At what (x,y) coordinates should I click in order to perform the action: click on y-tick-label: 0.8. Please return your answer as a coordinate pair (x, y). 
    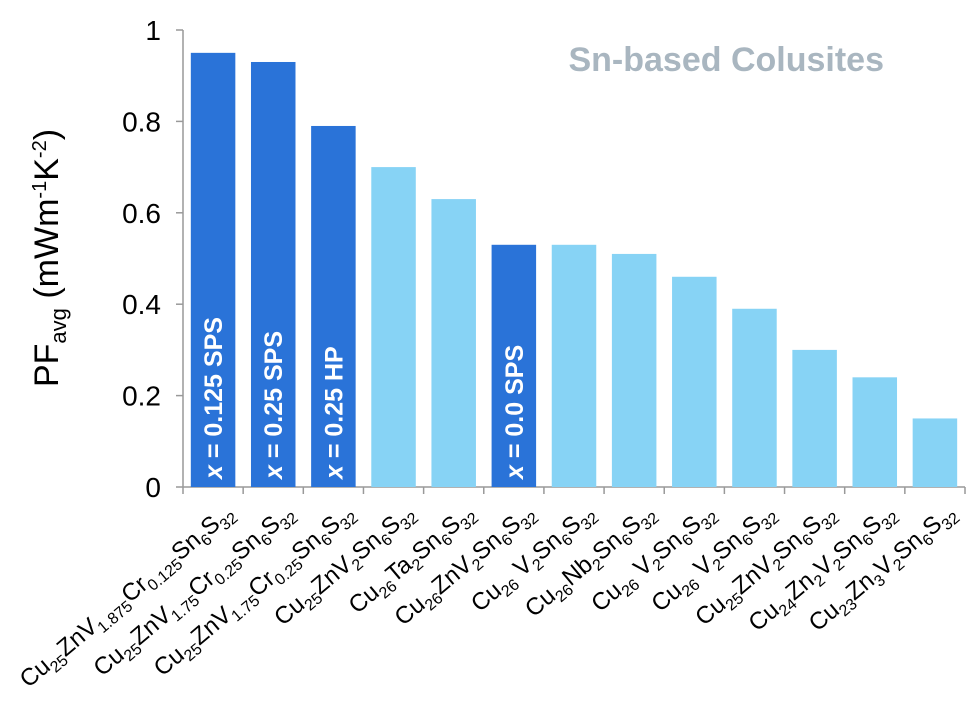
    Looking at the image, I should click on (141, 121).